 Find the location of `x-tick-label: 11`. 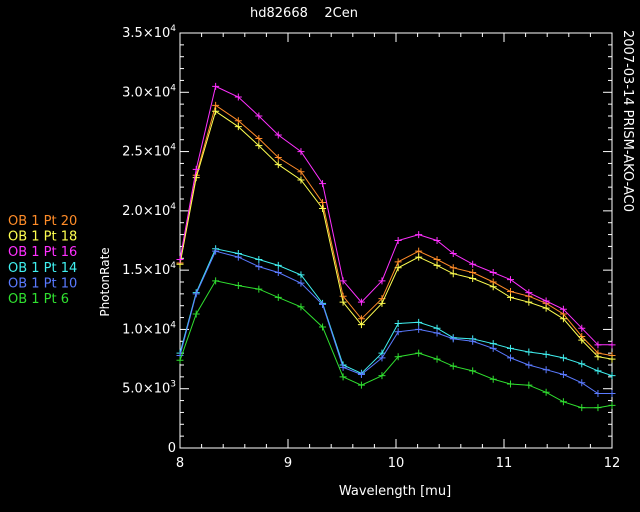

x-tick-label: 11 is located at coordinates (504, 463).